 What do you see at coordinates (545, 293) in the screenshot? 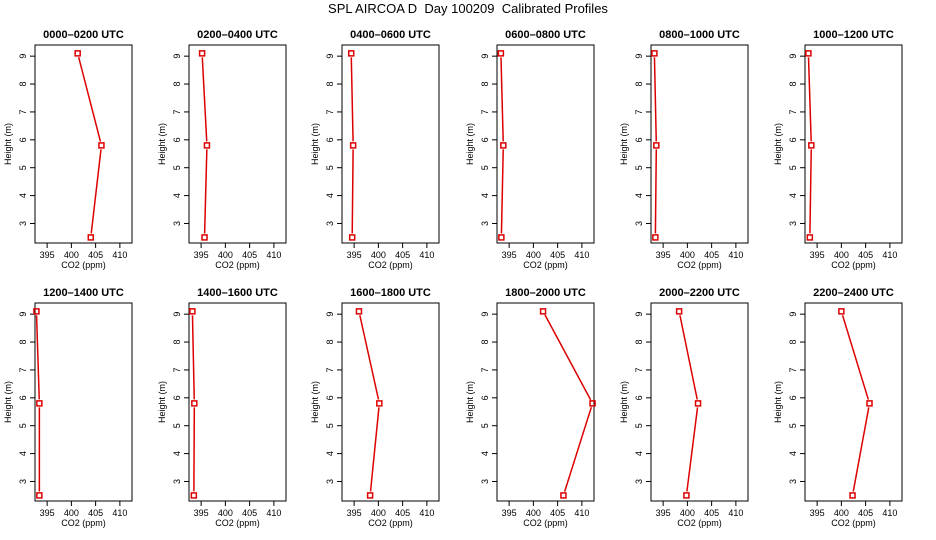
I see `panel-title: 1800–2000 UTC` at bounding box center [545, 293].